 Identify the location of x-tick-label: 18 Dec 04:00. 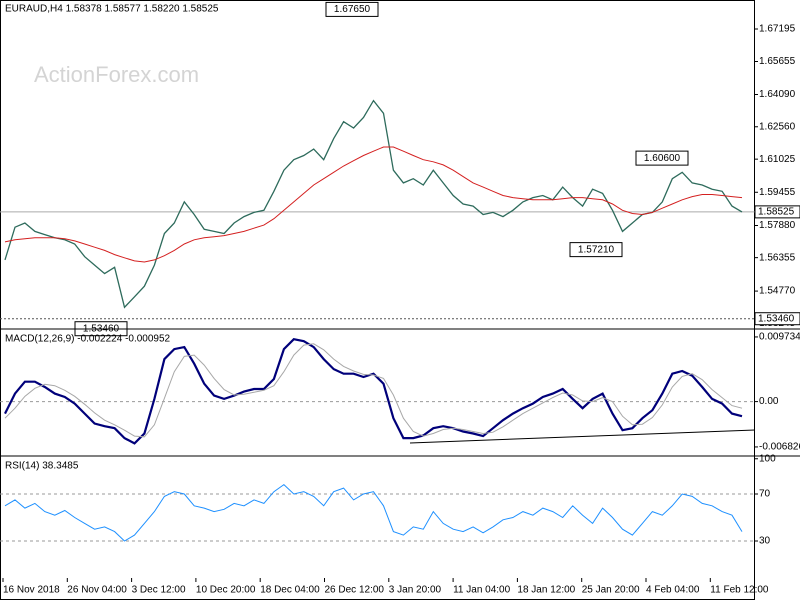
(290, 590).